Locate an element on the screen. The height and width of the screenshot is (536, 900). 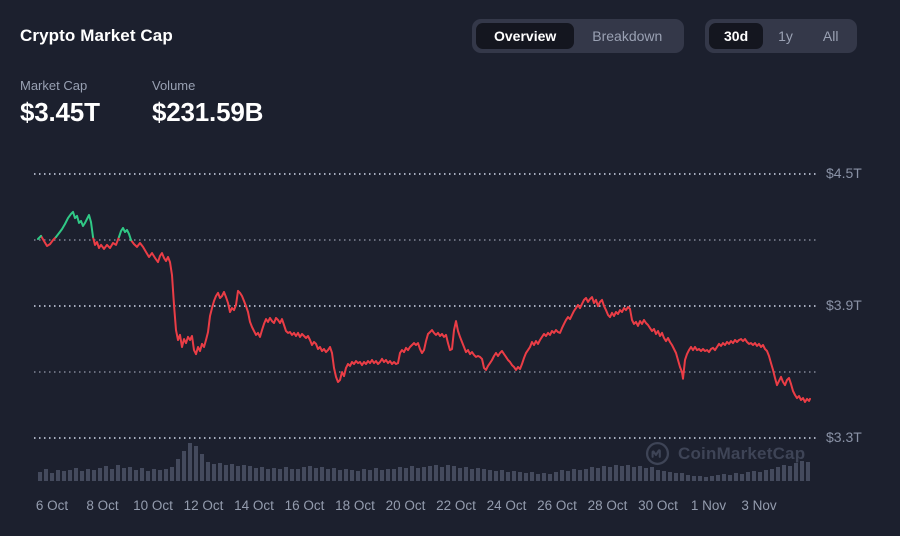
volume-label: Volume is located at coordinates (174, 85).